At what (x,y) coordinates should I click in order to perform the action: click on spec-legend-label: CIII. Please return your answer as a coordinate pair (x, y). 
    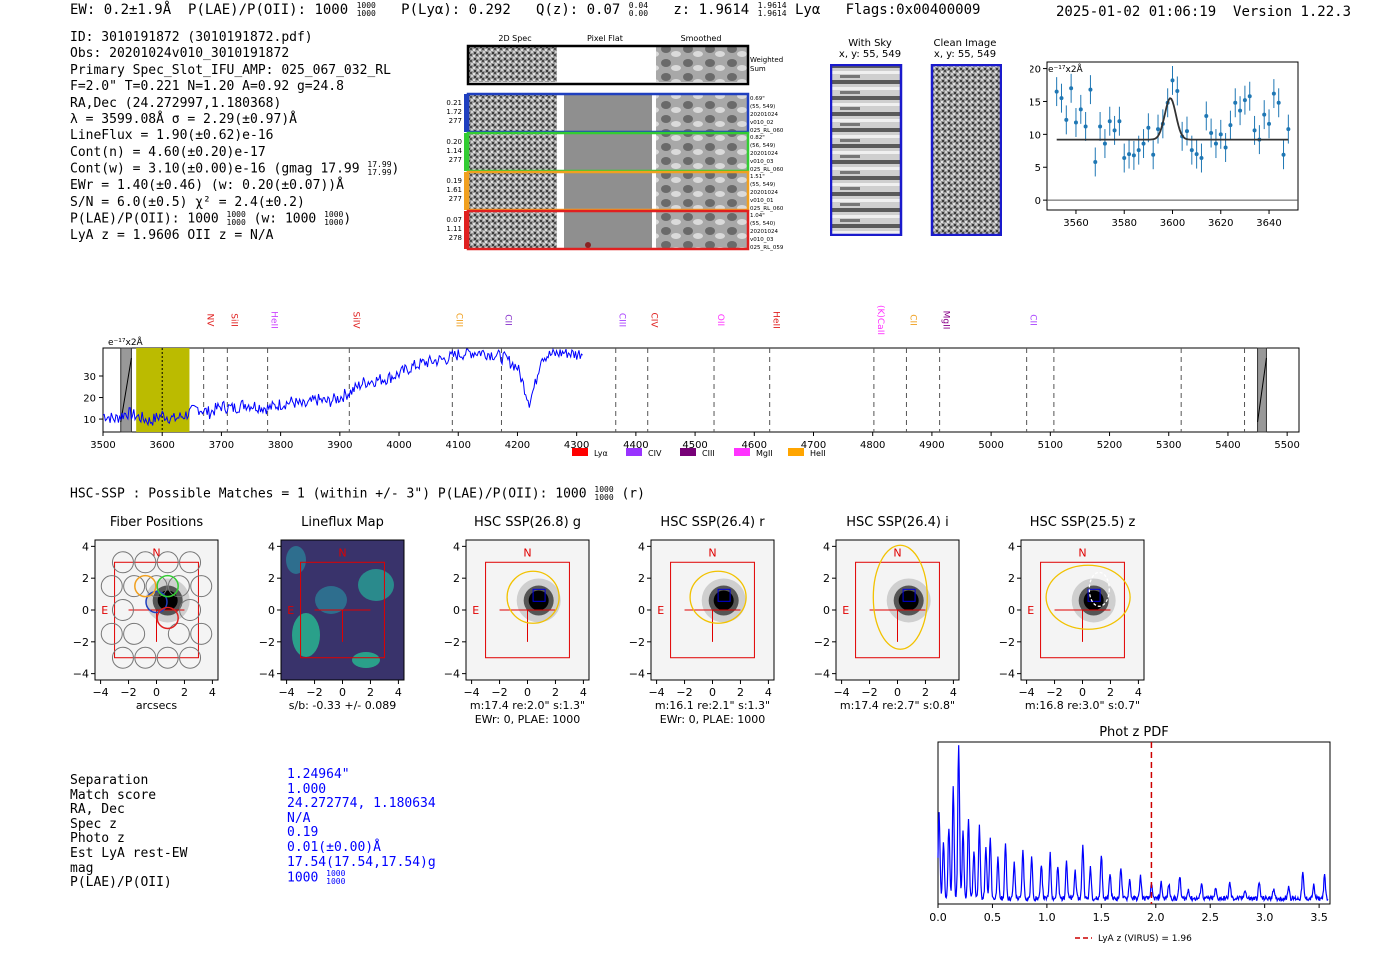
    Looking at the image, I should click on (708, 453).